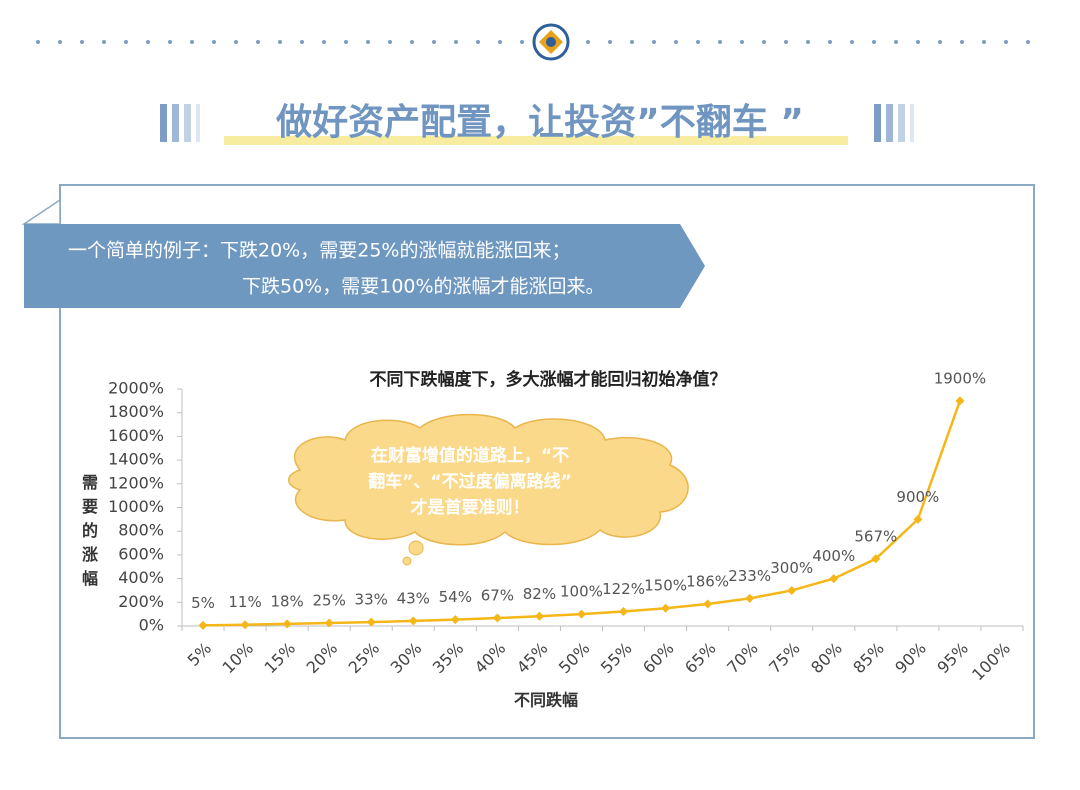  What do you see at coordinates (551, 42) in the screenshot?
I see `logo-center` at bounding box center [551, 42].